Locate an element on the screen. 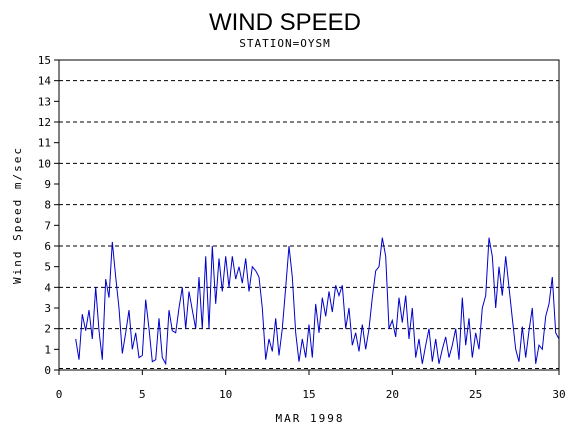  y-tick-label: 11 is located at coordinates (44, 143).